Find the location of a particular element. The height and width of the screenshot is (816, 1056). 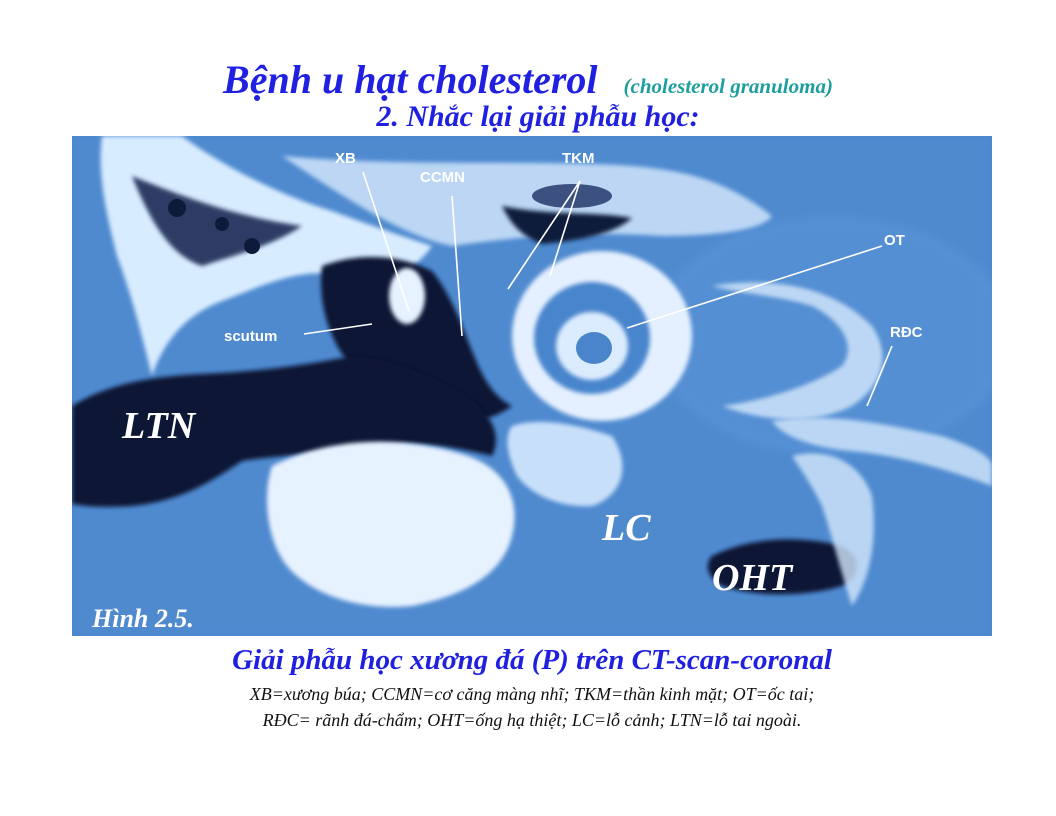

label-ccmn: CCMN is located at coordinates (442, 177).